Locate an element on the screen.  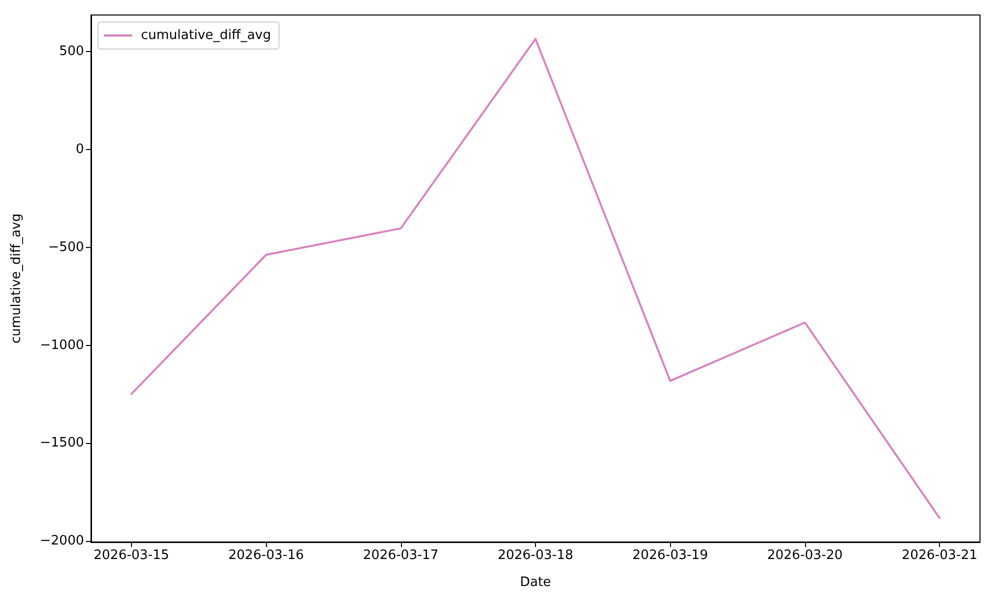
x-tick-label: 2026-03-21 is located at coordinates (940, 555).